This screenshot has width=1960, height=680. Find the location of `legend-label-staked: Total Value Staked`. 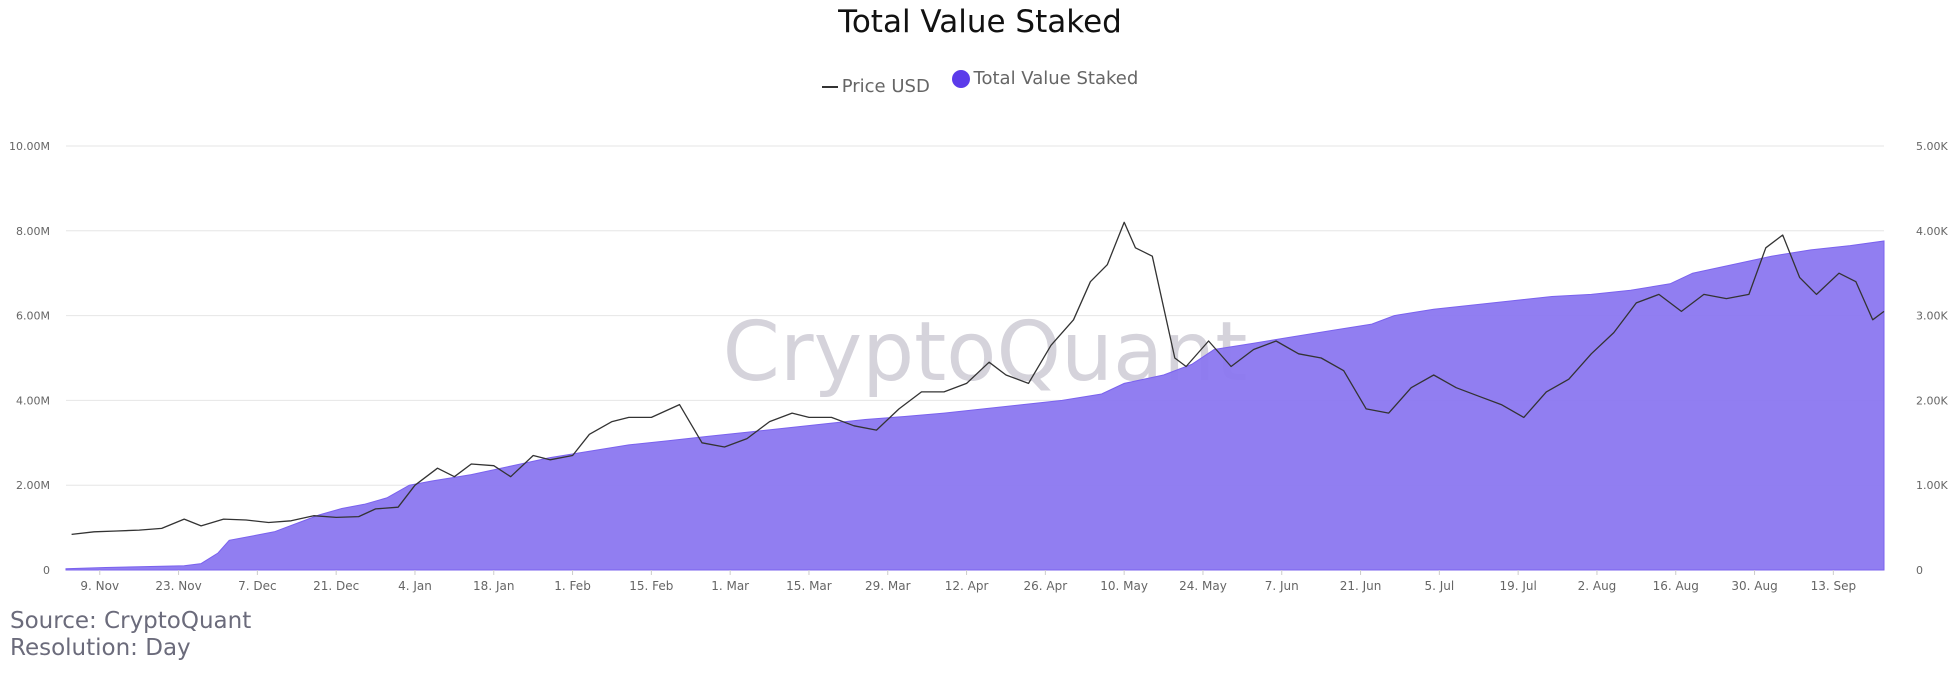

legend-label-staked: Total Value Staked is located at coordinates (1056, 78).